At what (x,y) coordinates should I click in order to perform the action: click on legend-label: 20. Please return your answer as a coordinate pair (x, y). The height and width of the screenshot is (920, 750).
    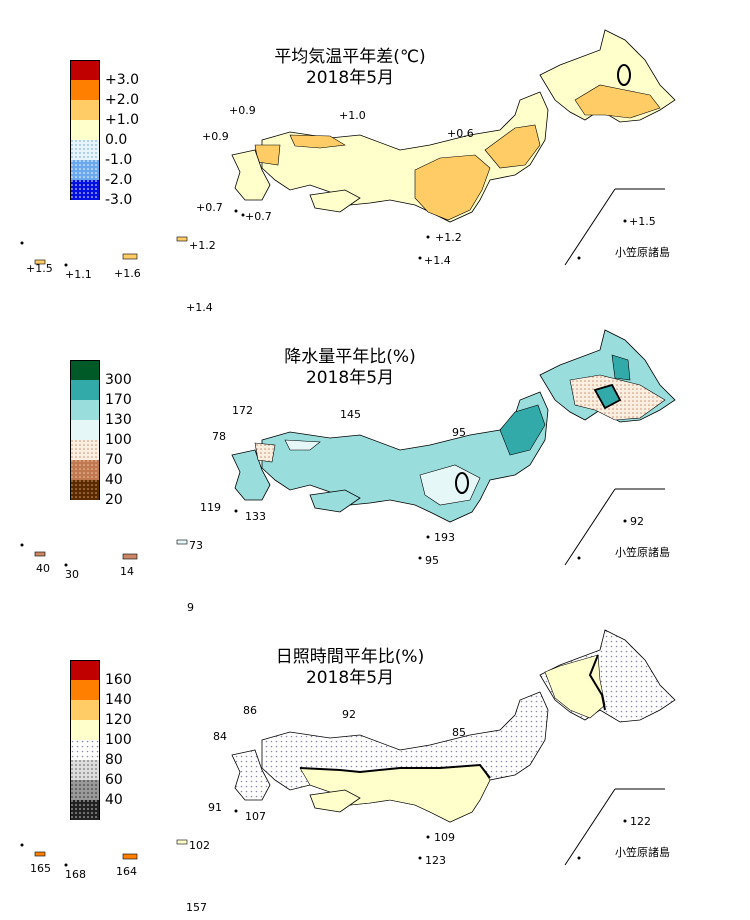
    Looking at the image, I should click on (114, 500).